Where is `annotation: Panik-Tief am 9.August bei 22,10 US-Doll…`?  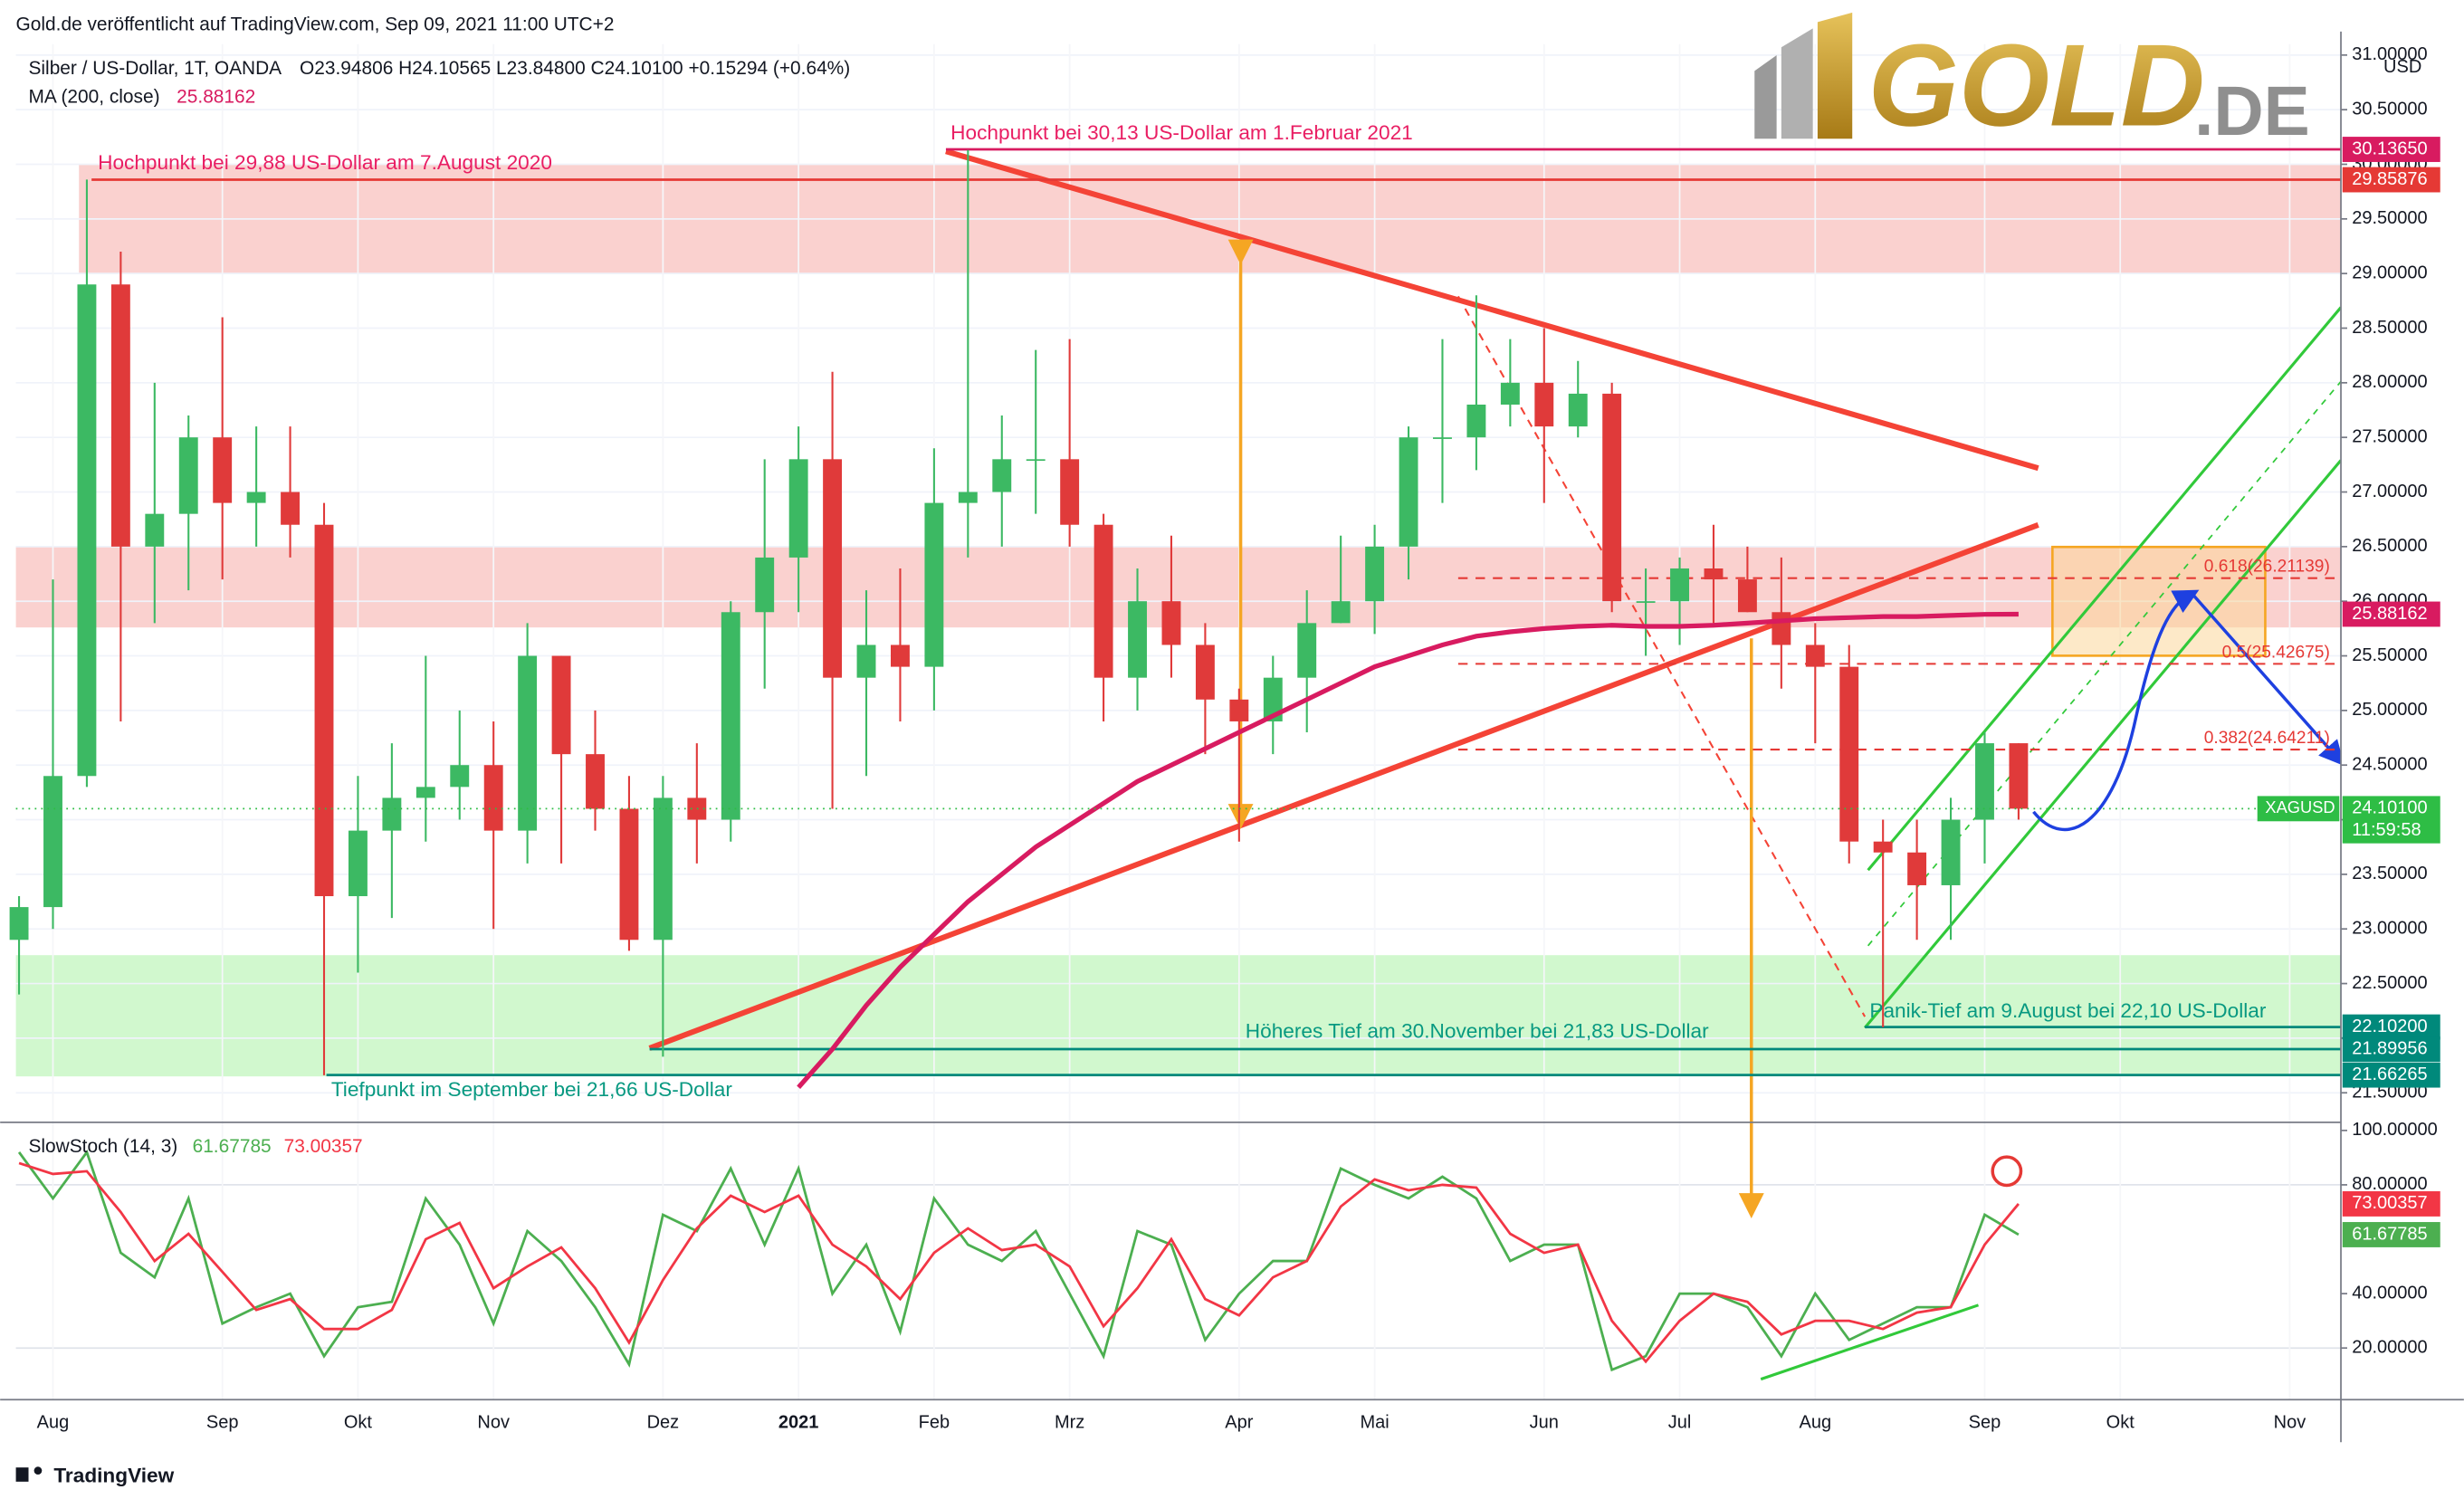 annotation: Panik-Tief am 9.August bei 22,10 US-Doll… is located at coordinates (2068, 1011).